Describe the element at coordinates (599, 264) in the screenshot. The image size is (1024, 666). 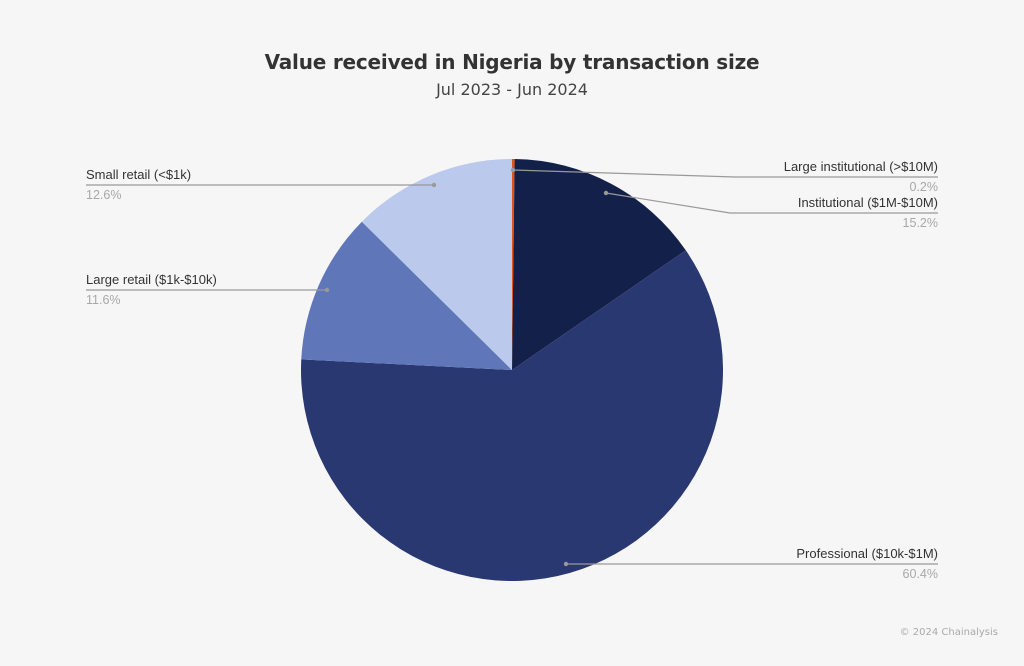
I see `pie-slice-institutional-1m-10m` at that location.